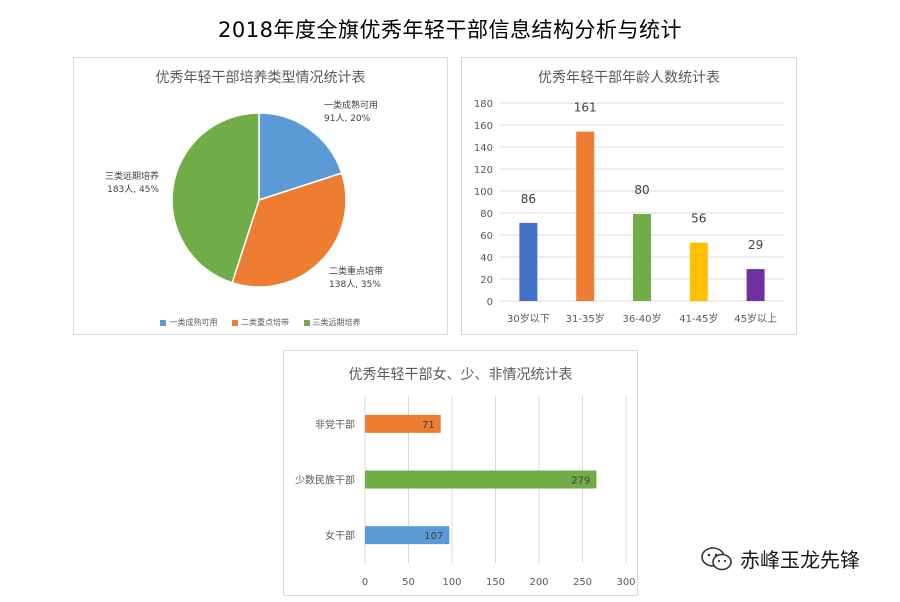 This screenshot has height=602, width=900. What do you see at coordinates (483, 192) in the screenshot?
I see `y-tick-label: 100` at bounding box center [483, 192].